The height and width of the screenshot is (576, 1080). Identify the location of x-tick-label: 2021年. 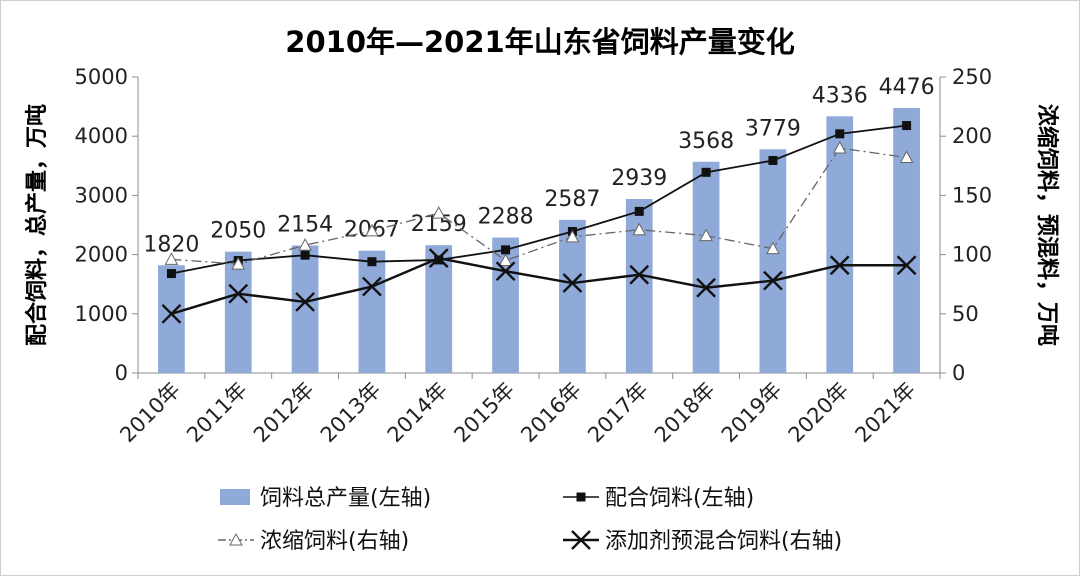
(886, 413).